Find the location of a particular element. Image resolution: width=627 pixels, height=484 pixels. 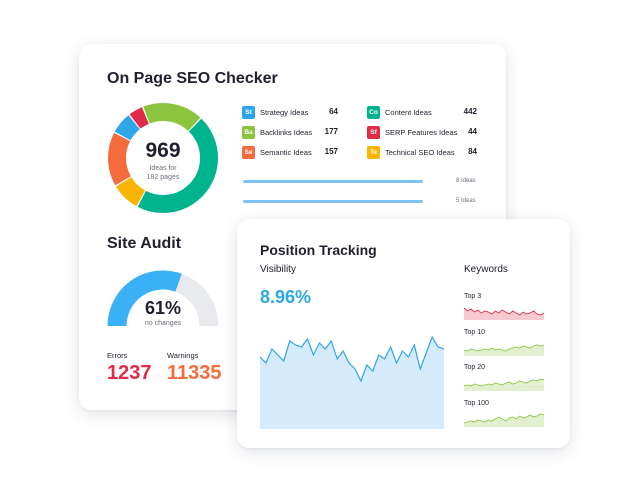

content-badge-icon: Co is located at coordinates (373, 112).